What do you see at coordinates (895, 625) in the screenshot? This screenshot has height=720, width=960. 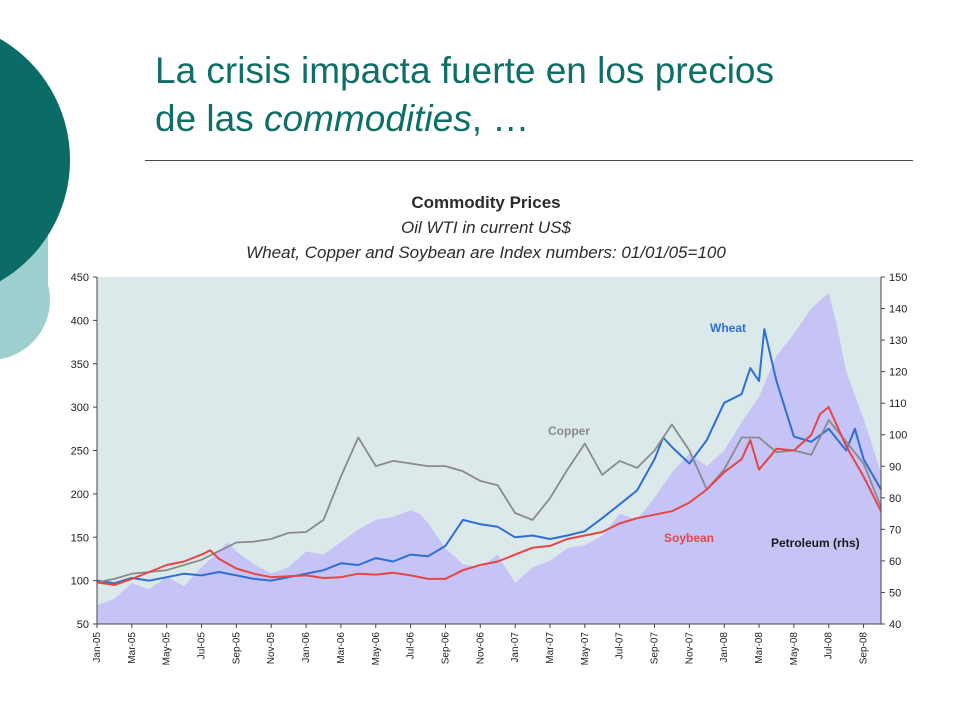 I see `y-right-tick-label: 40` at bounding box center [895, 625].